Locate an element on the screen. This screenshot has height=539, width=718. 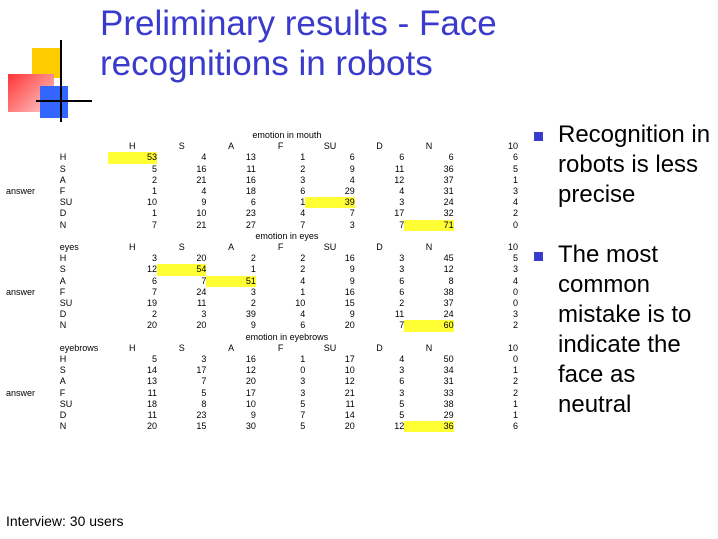
column-header: 10 is located at coordinates (512, 347).